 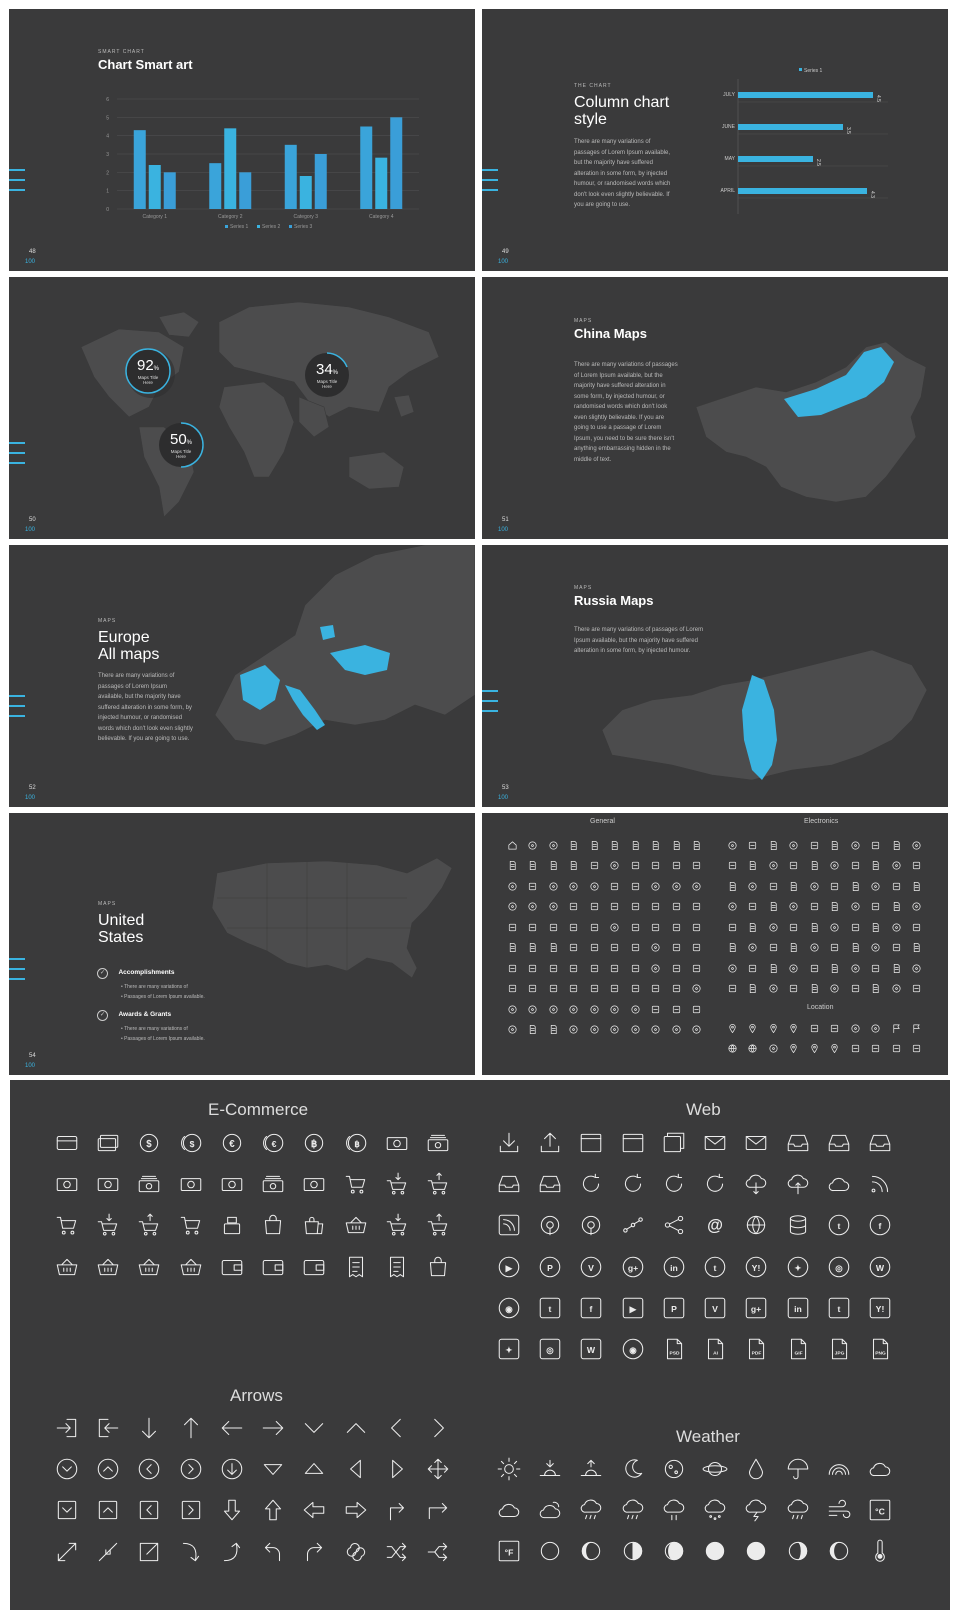 I want to click on general-gen-house-icon, so click(x=512, y=845).